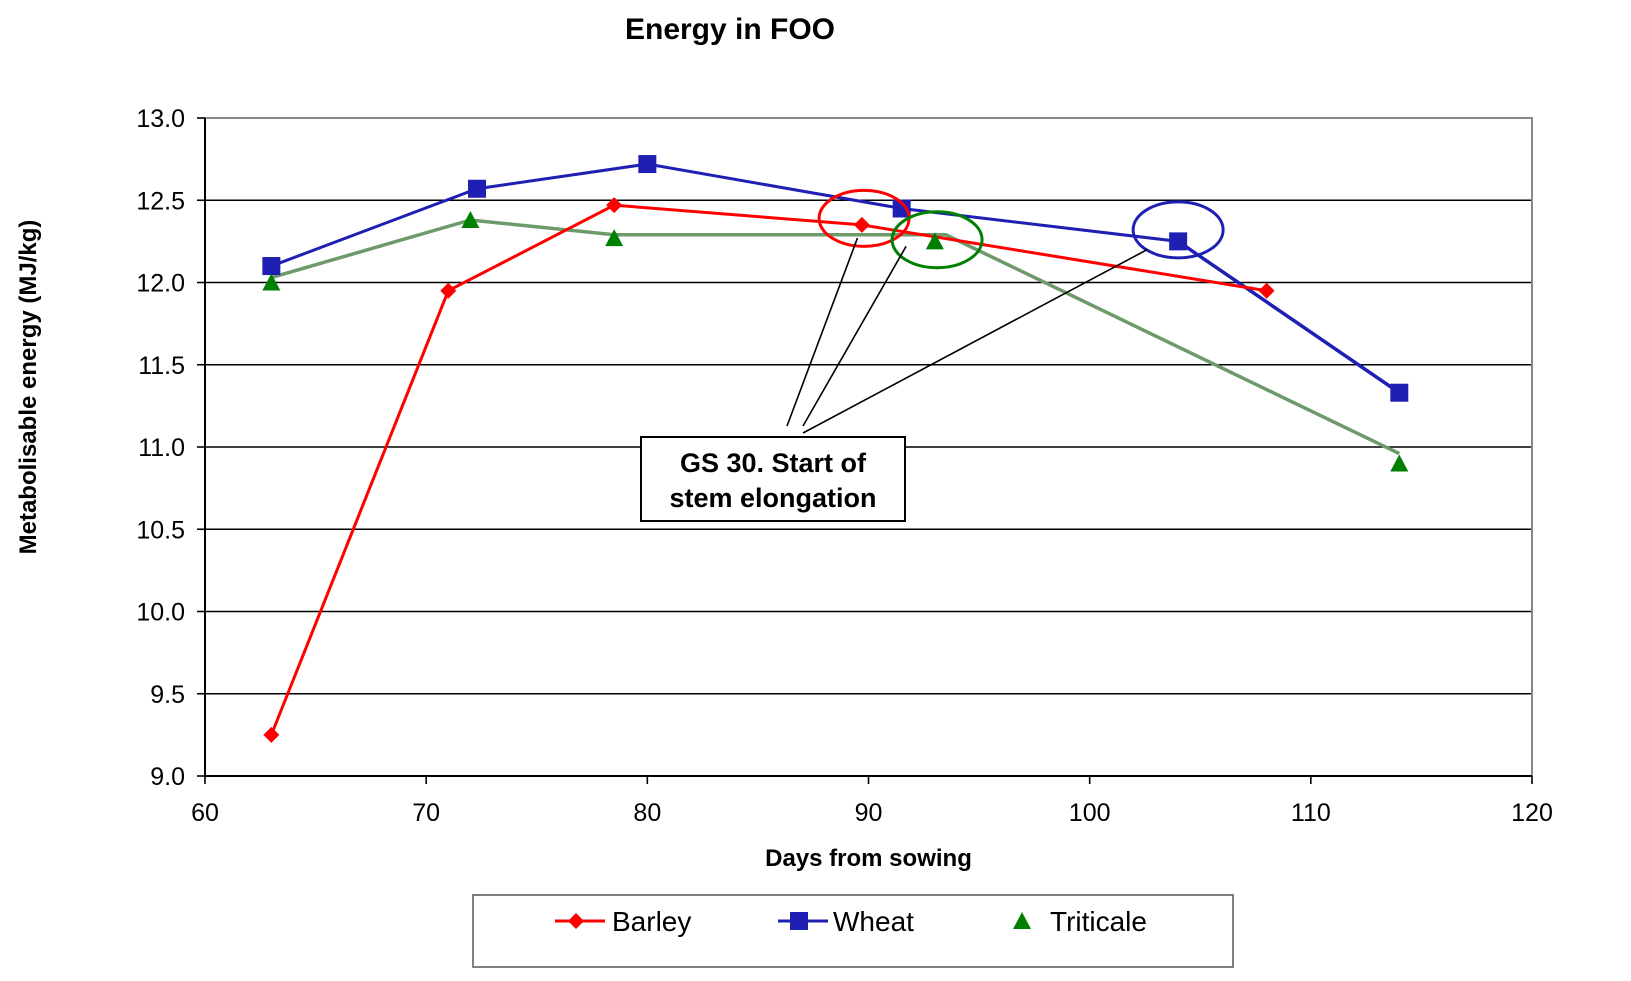 Image resolution: width=1631 pixels, height=981 pixels. Describe the element at coordinates (647, 813) in the screenshot. I see `x-tick-label: 80` at that location.